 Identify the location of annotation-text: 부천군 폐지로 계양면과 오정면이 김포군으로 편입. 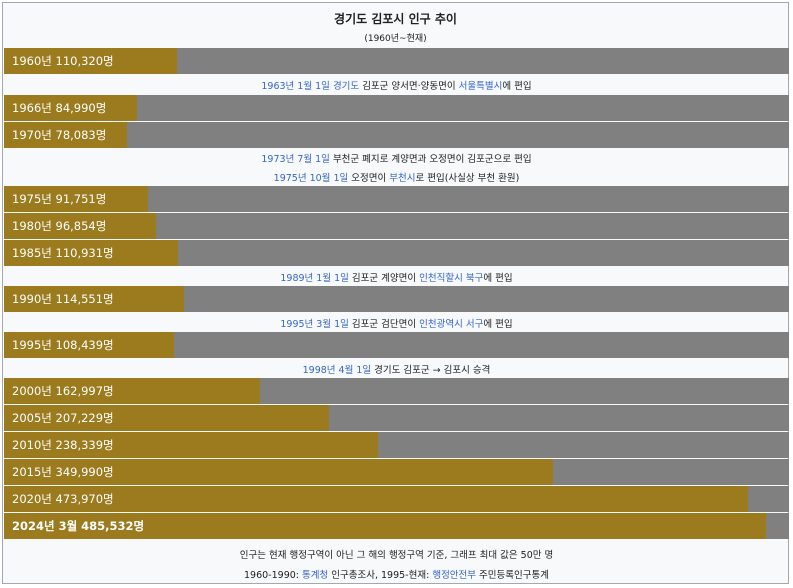
(430, 159).